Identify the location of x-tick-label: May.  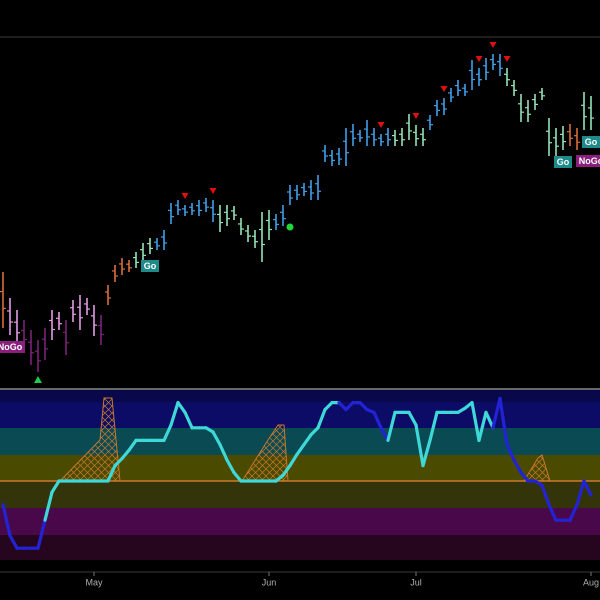
(94, 582).